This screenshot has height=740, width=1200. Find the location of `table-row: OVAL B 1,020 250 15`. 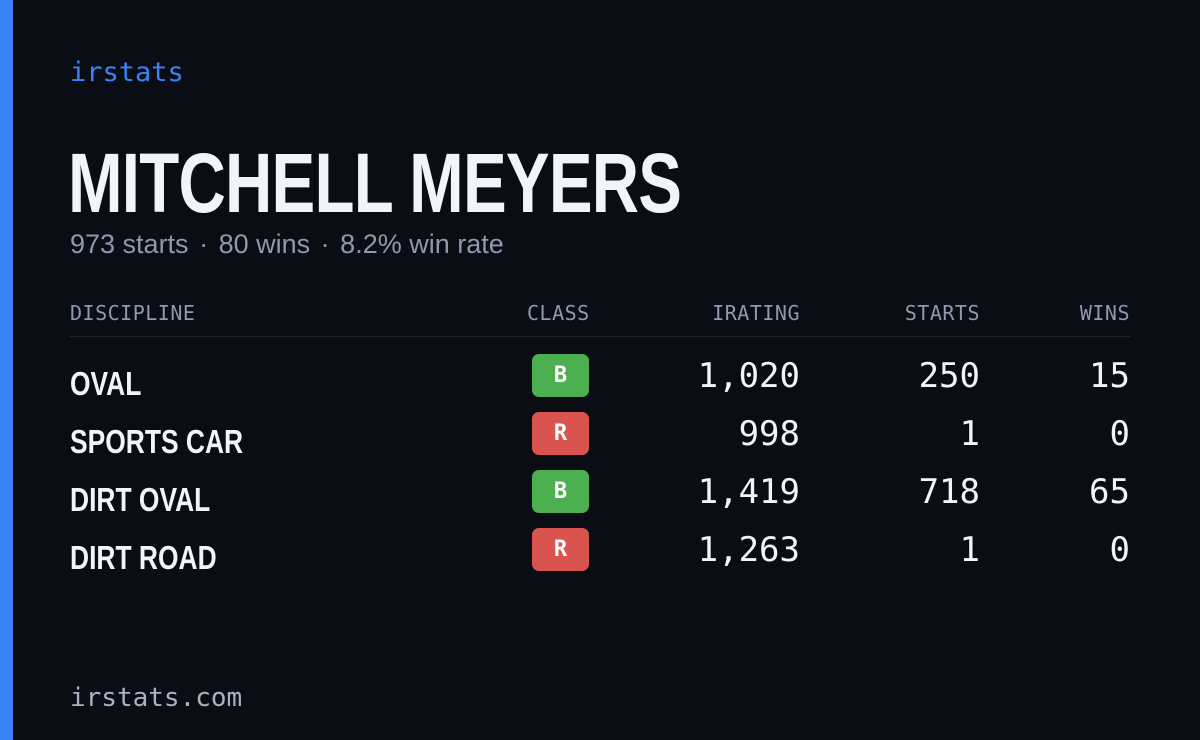

table-row: OVAL B 1,020 250 15 is located at coordinates (600, 383).